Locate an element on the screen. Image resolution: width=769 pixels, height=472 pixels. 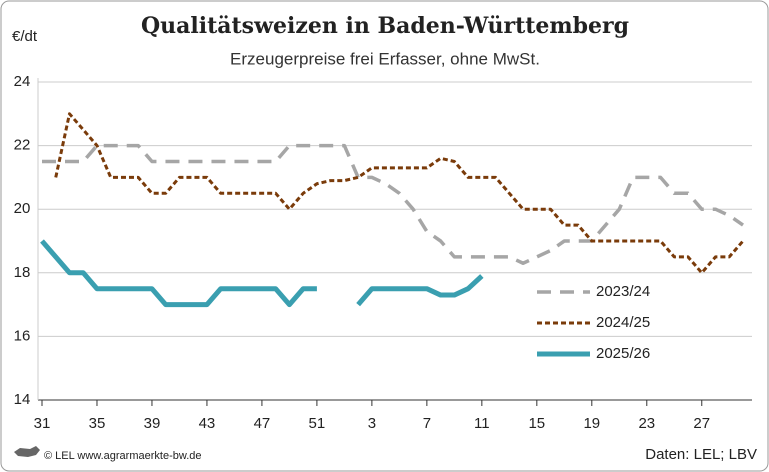
x-tick-label: 35 is located at coordinates (97, 423).